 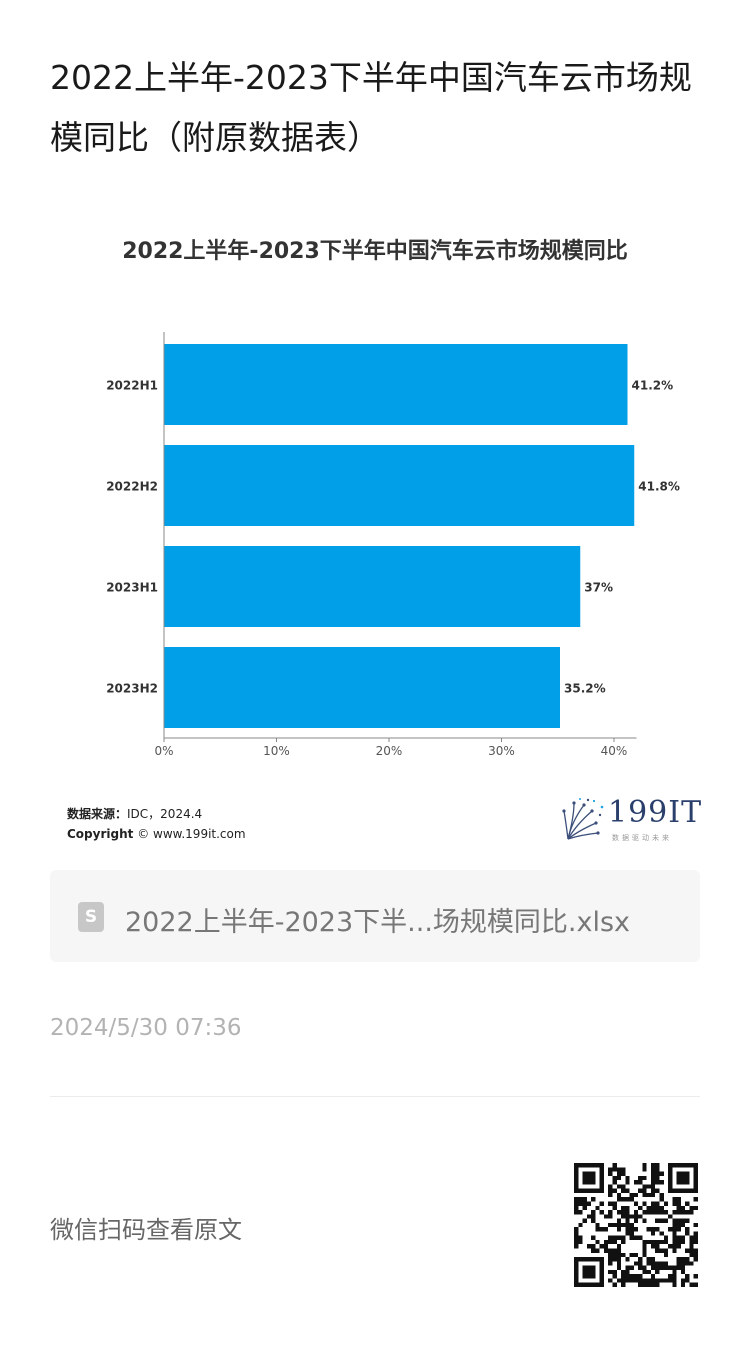 What do you see at coordinates (501, 751) in the screenshot?
I see `x-tick-label: 30%` at bounding box center [501, 751].